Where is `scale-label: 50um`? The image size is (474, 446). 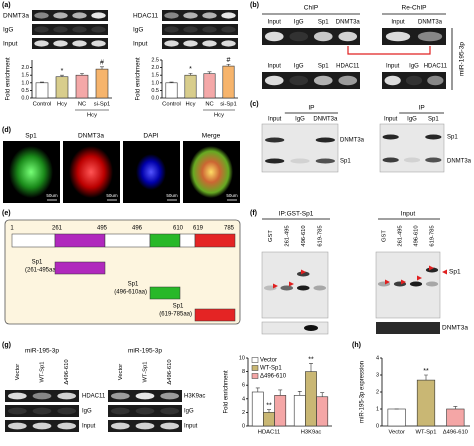
scale-label: 50um is located at coordinates (112, 195).